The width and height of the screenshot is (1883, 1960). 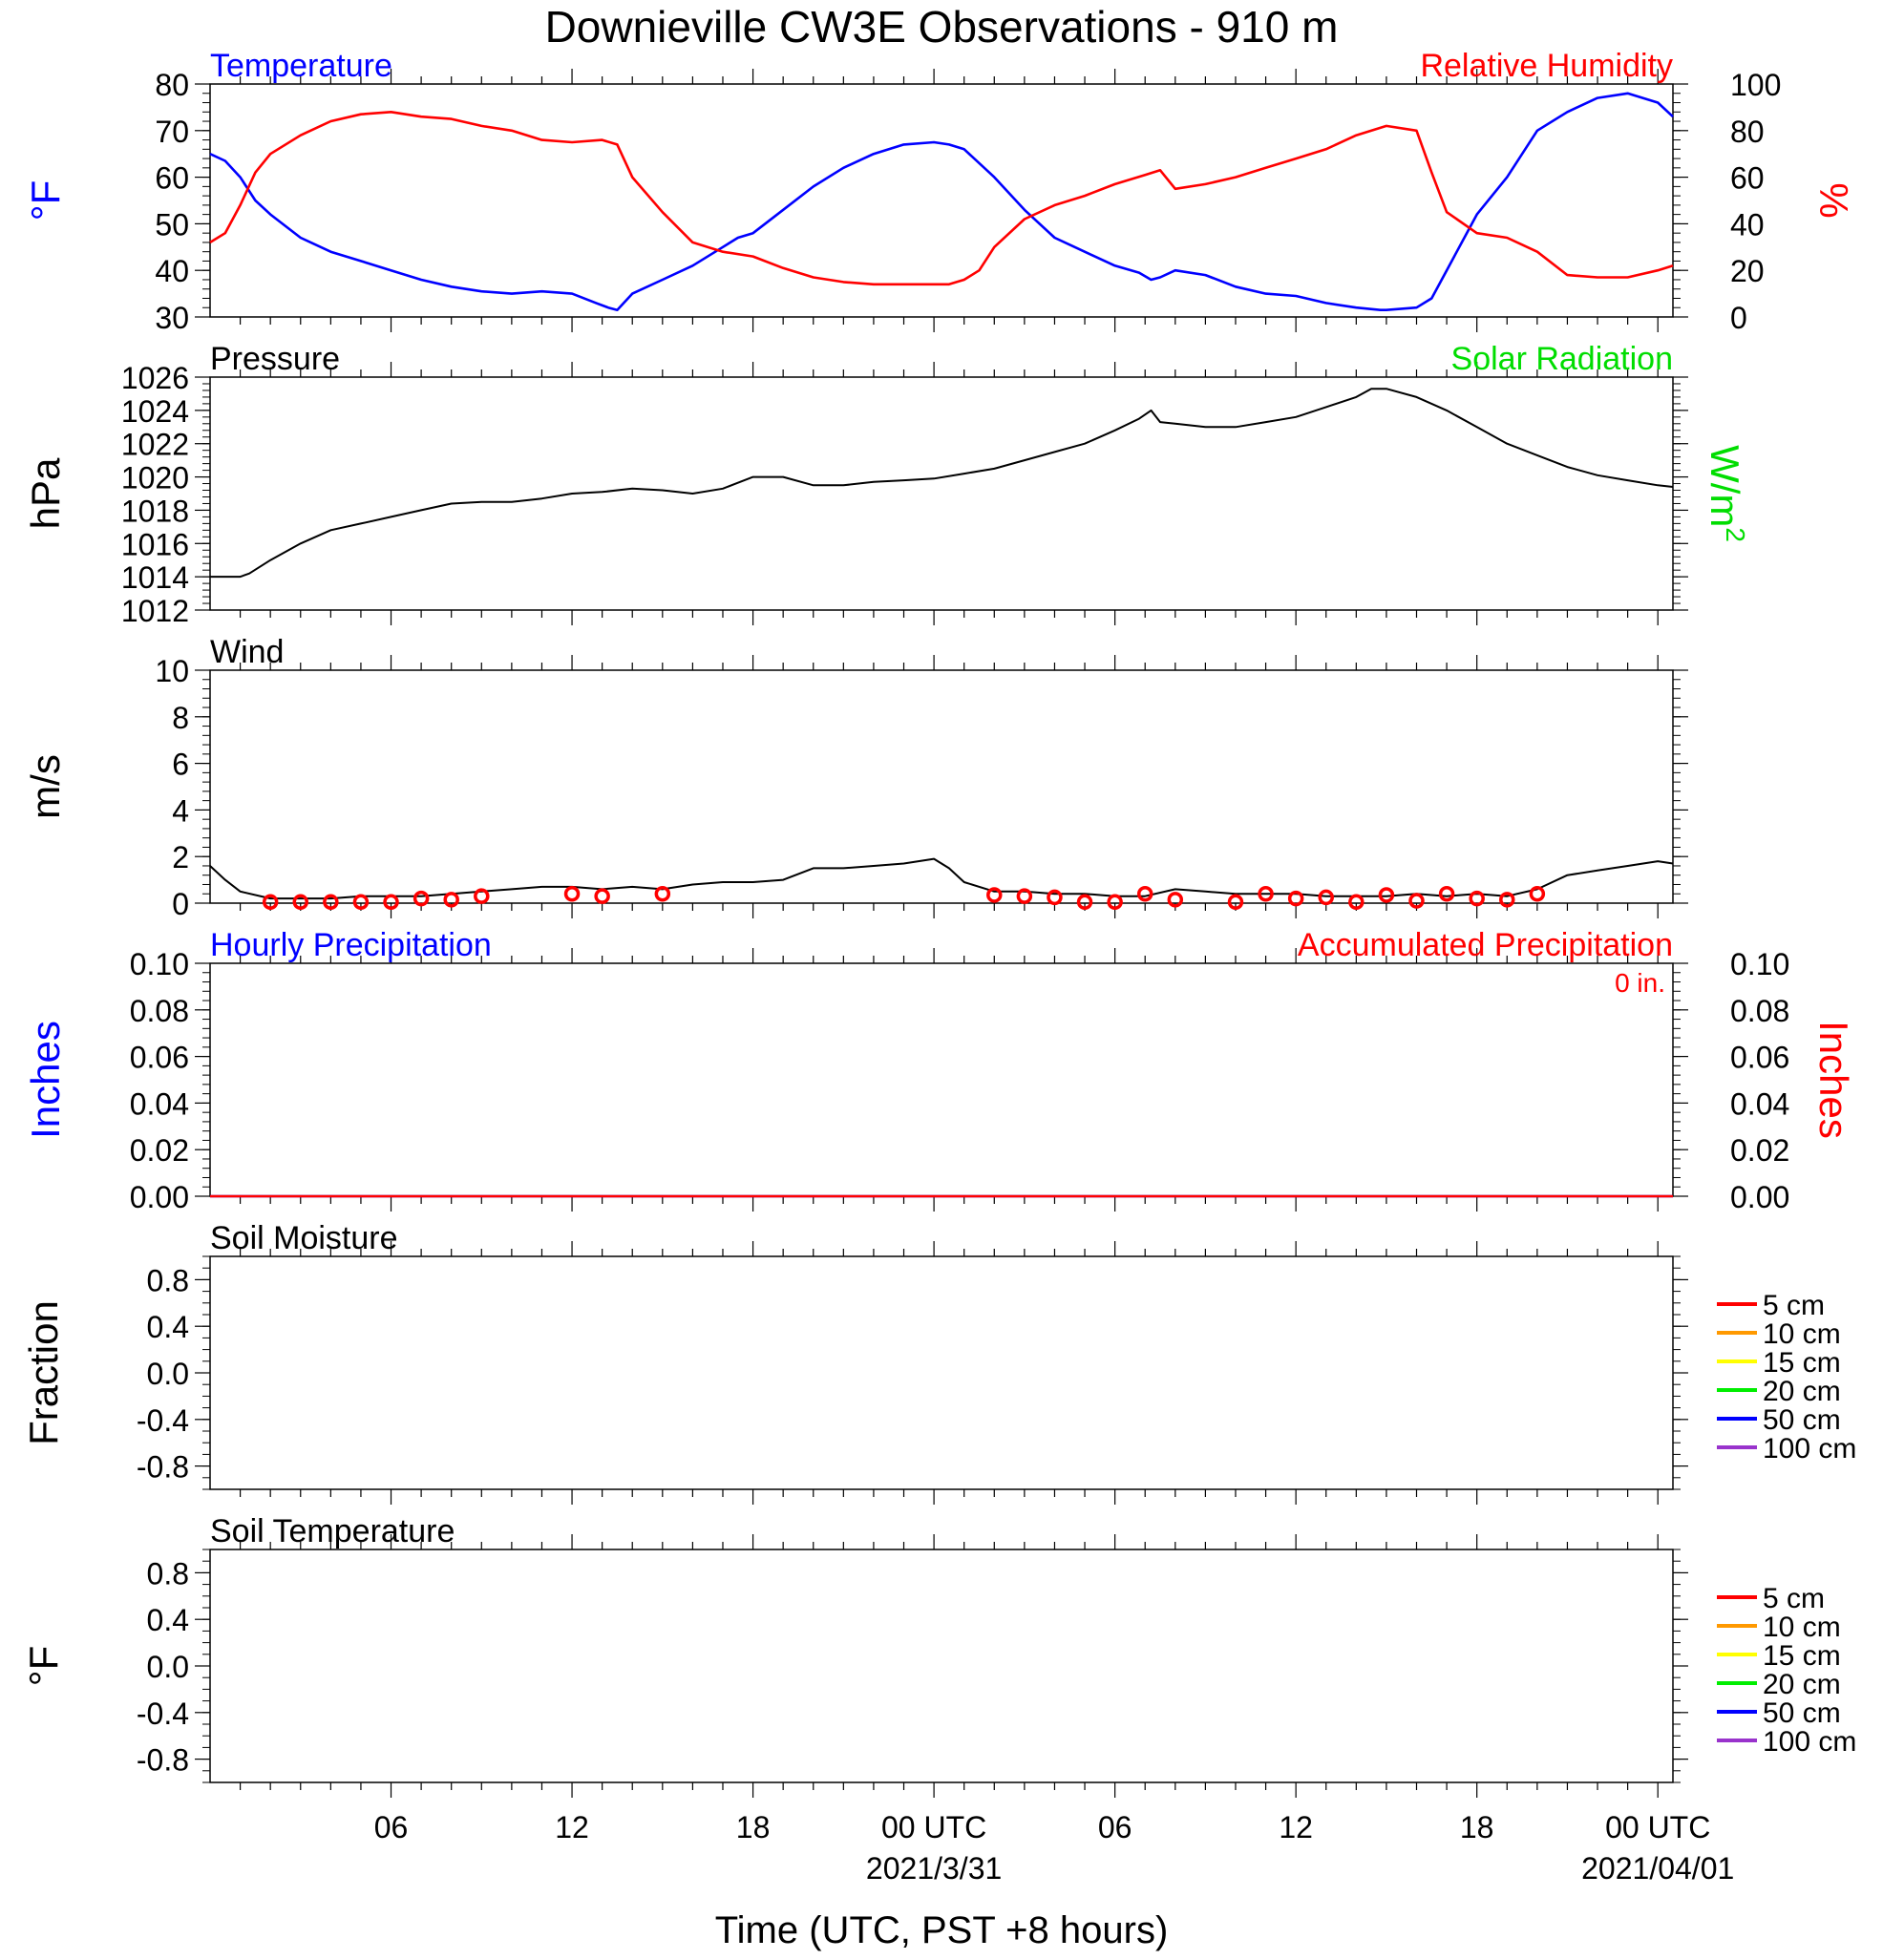 What do you see at coordinates (351, 945) in the screenshot?
I see `panel-left-title: Hourly Precipitation` at bounding box center [351, 945].